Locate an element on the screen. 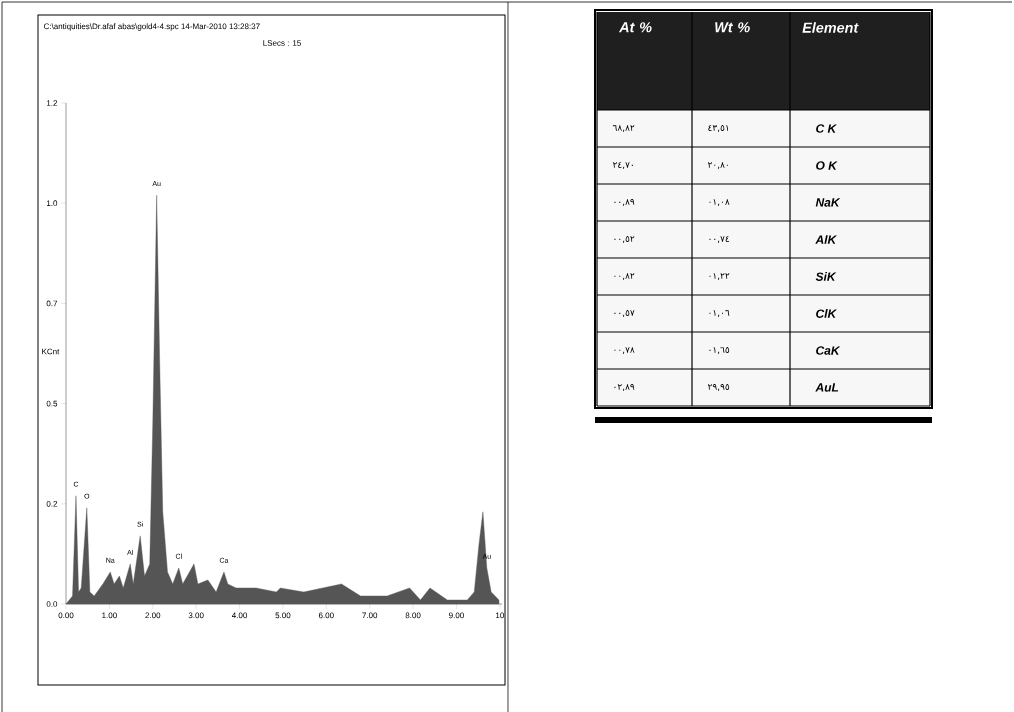 The width and height of the screenshot is (1014, 712). data-label: ٠١,٦٥ is located at coordinates (719, 350).